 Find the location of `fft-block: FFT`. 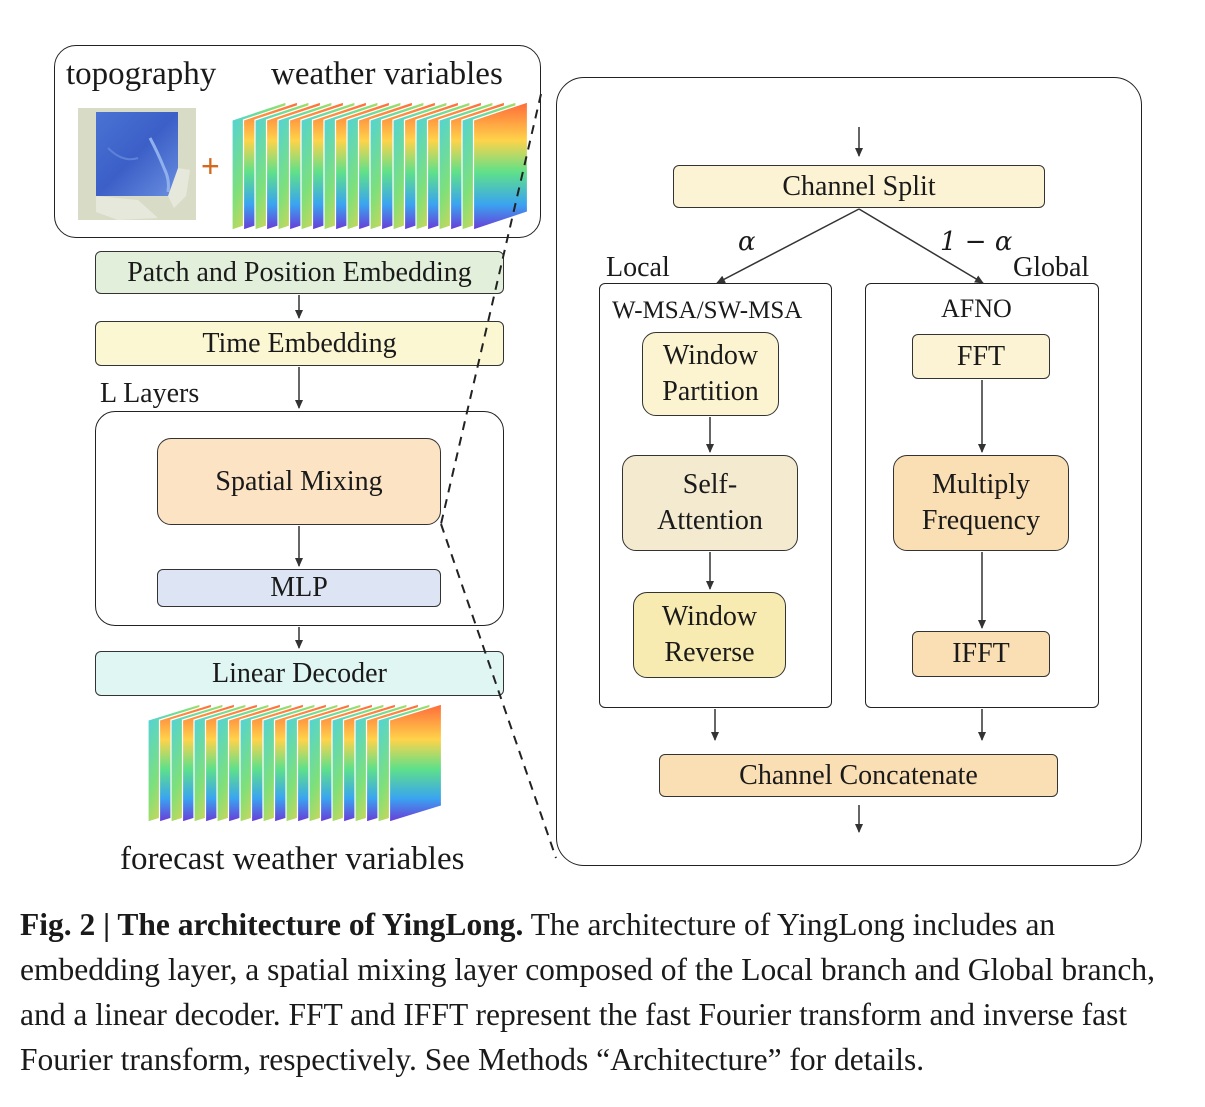

fft-block: FFT is located at coordinates (981, 356).